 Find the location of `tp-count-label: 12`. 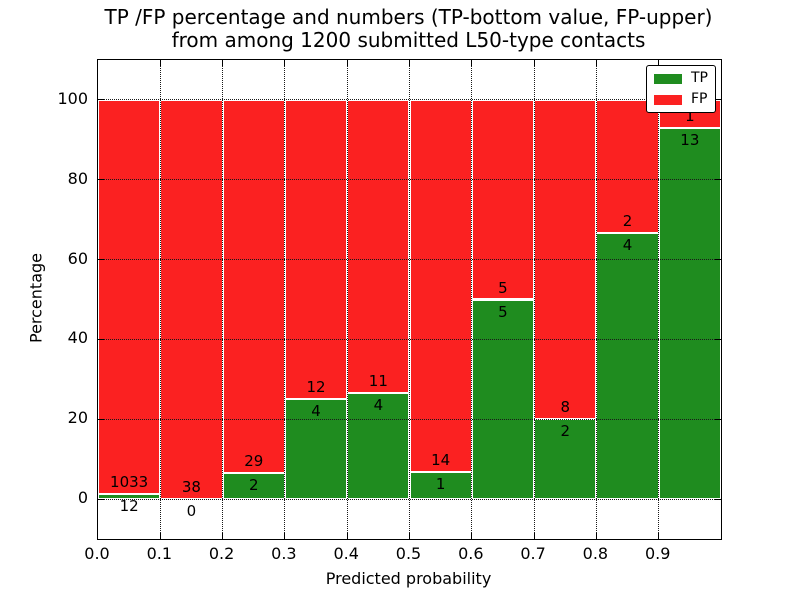

tp-count-label: 12 is located at coordinates (129, 506).